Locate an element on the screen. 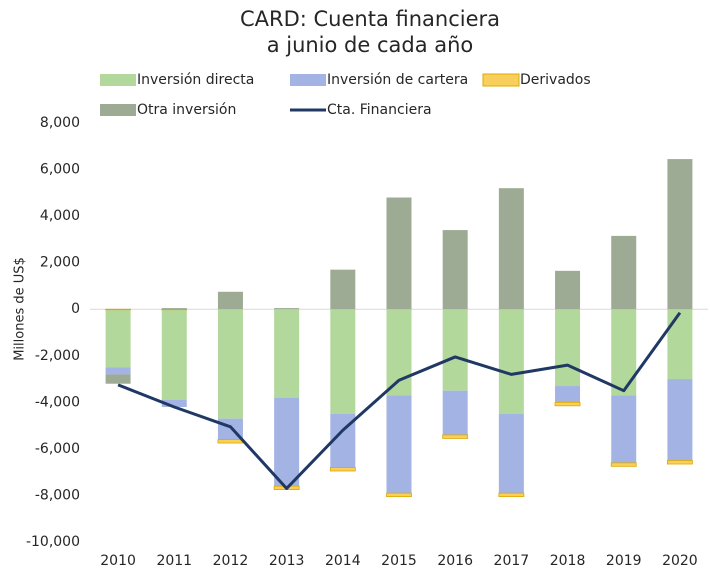 The image size is (710, 574). y-tick-label: 2,000 is located at coordinates (60, 263).